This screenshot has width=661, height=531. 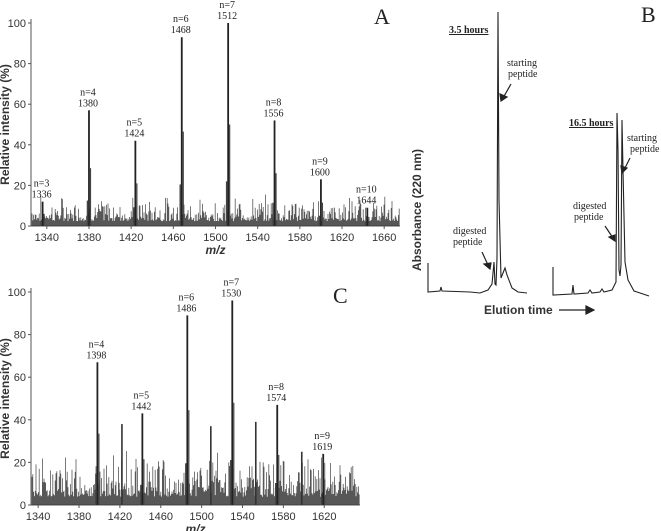 What do you see at coordinates (417, 210) in the screenshot?
I see `panel-b-ylabel: Absorbance (220 nm)` at bounding box center [417, 210].